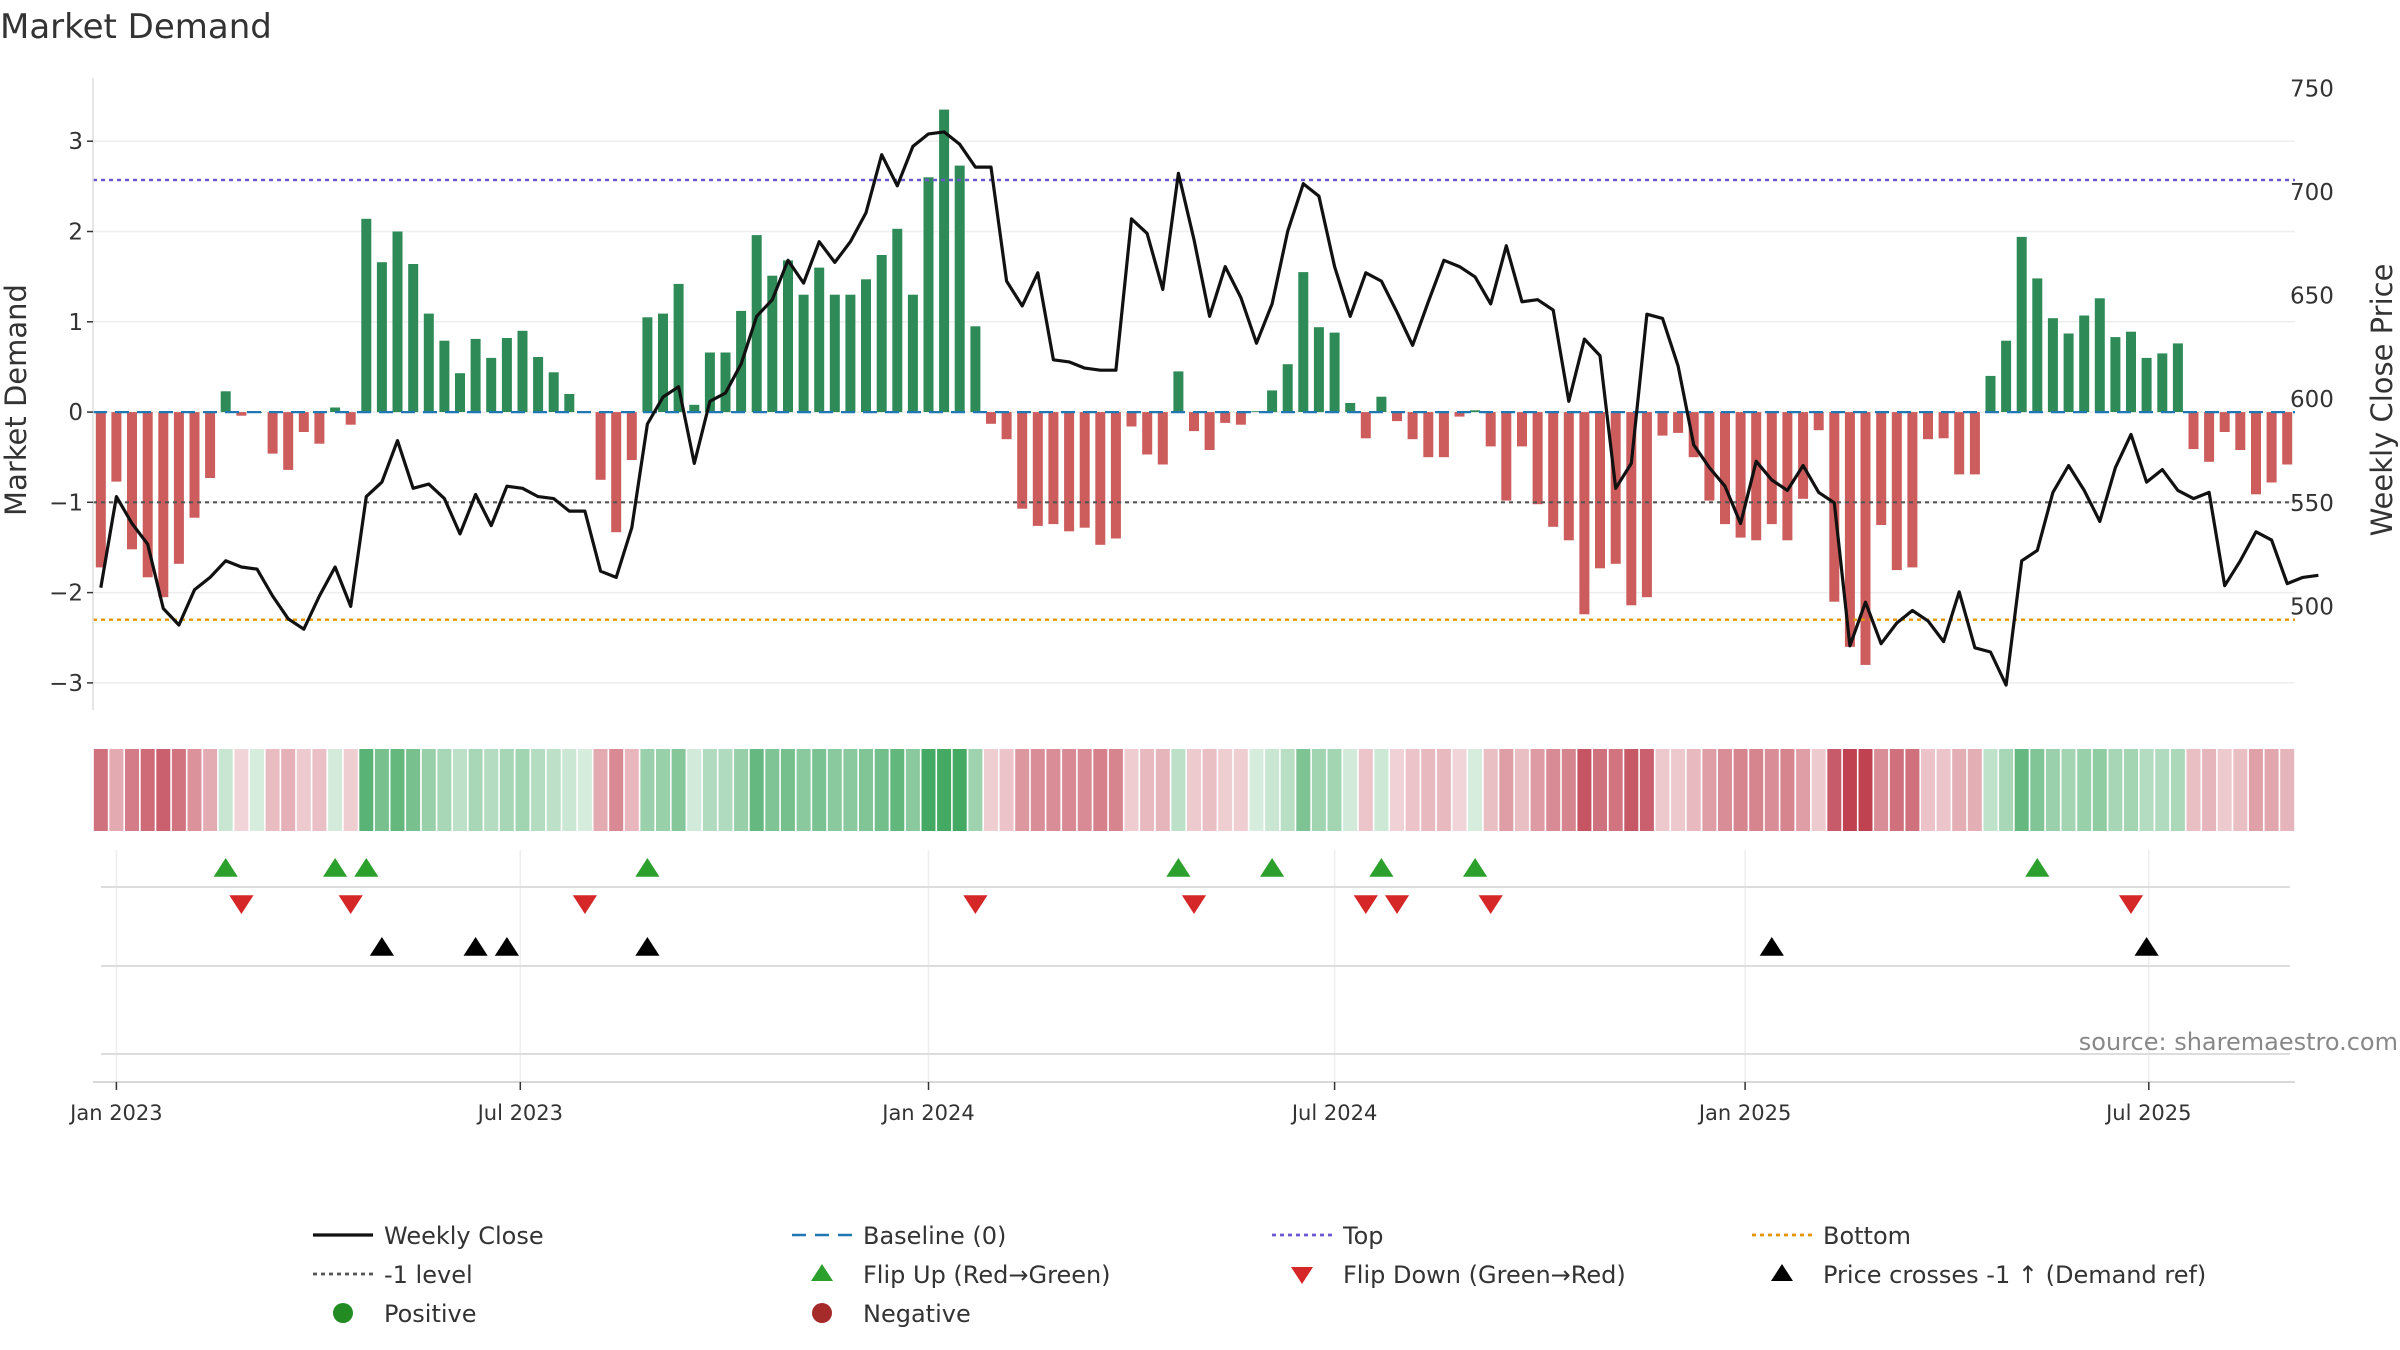 The image size is (2400, 1350). I want to click on x-tick-label: Jan 2024, so click(927, 1113).